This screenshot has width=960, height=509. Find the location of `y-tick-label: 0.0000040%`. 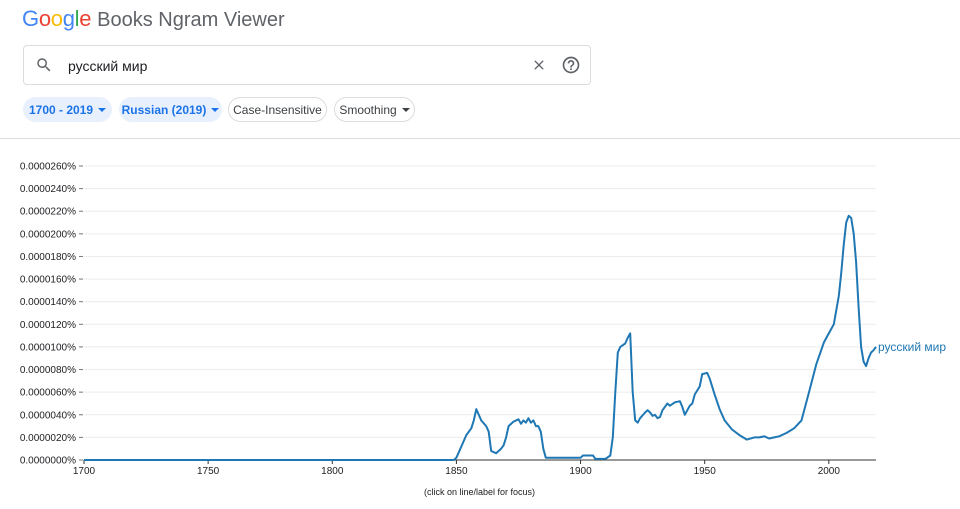

y-tick-label: 0.0000040% is located at coordinates (48, 415).